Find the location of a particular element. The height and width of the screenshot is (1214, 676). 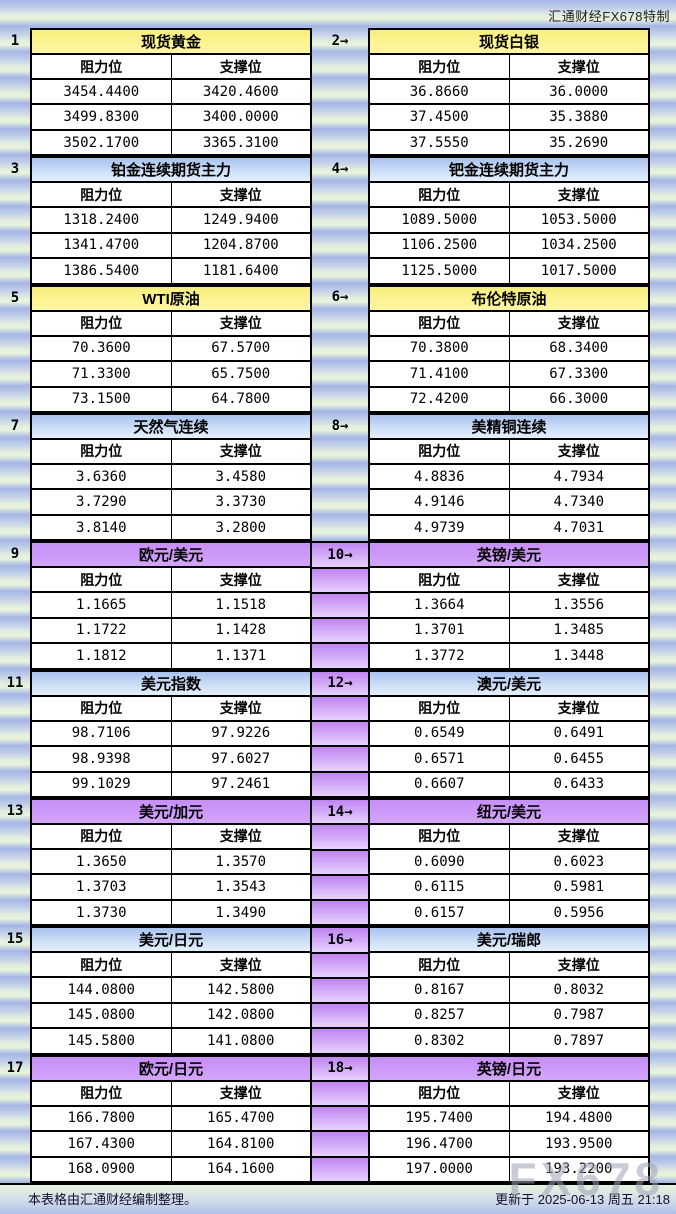

table-row: 0.8257 0.7987 is located at coordinates (509, 1014).